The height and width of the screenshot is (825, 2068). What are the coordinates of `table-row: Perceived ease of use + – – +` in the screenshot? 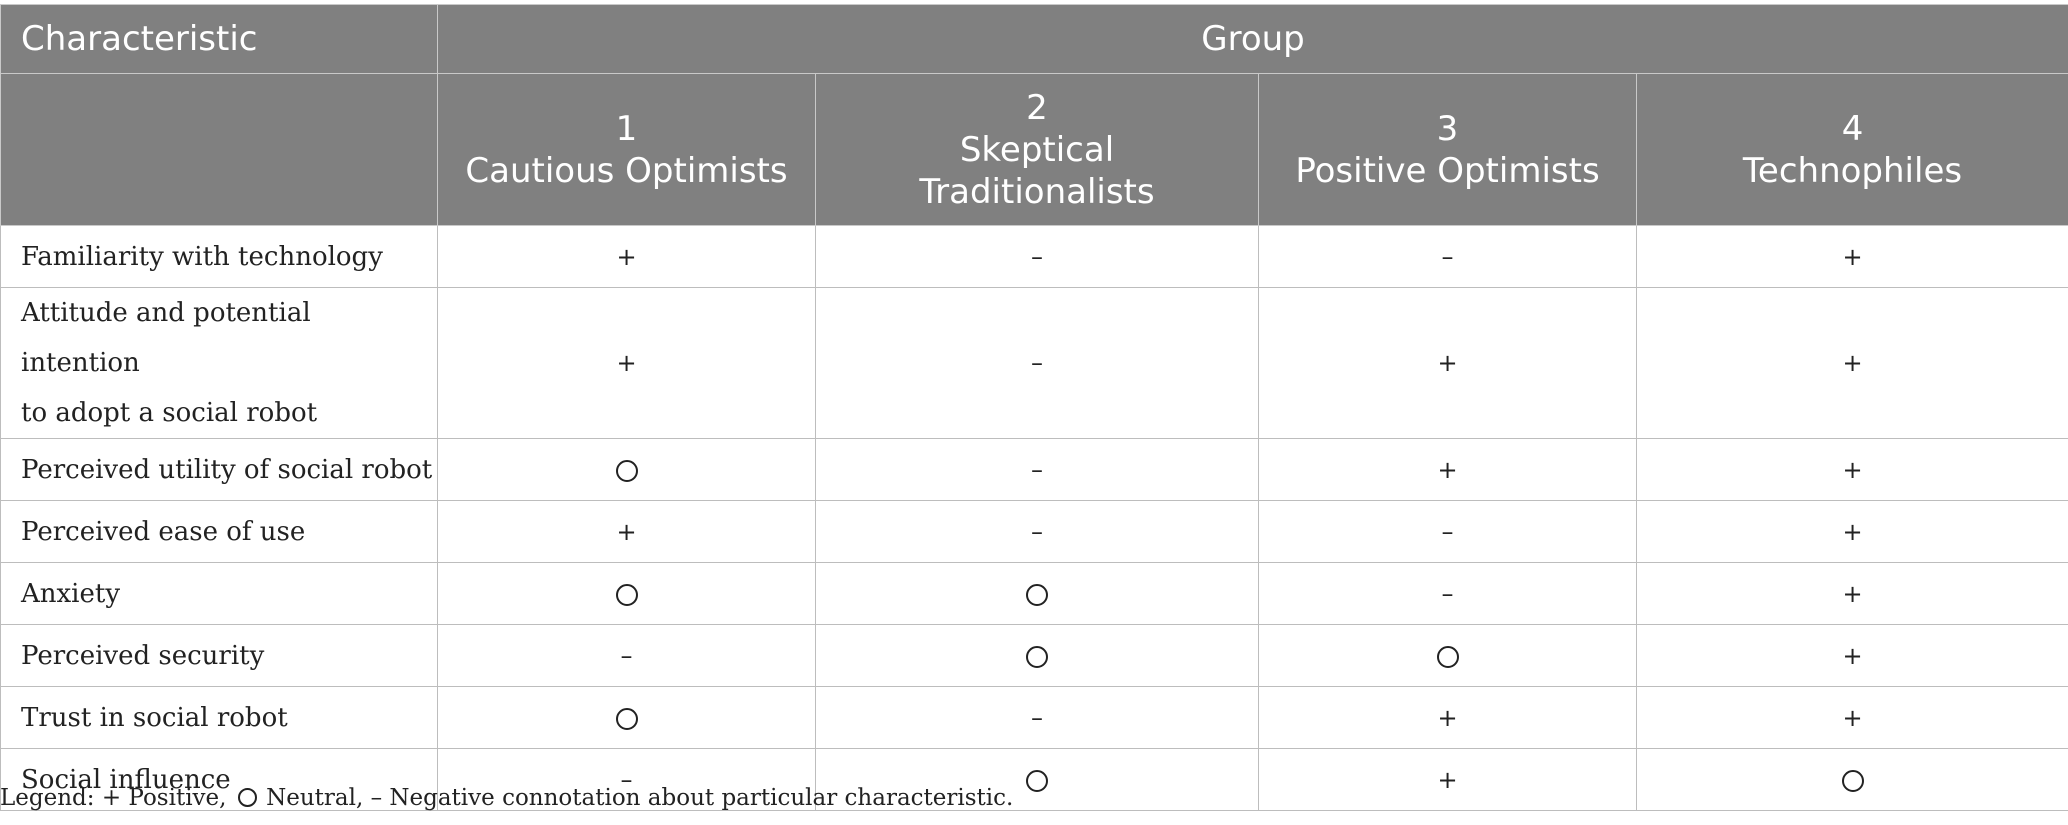 It's located at (1034, 531).